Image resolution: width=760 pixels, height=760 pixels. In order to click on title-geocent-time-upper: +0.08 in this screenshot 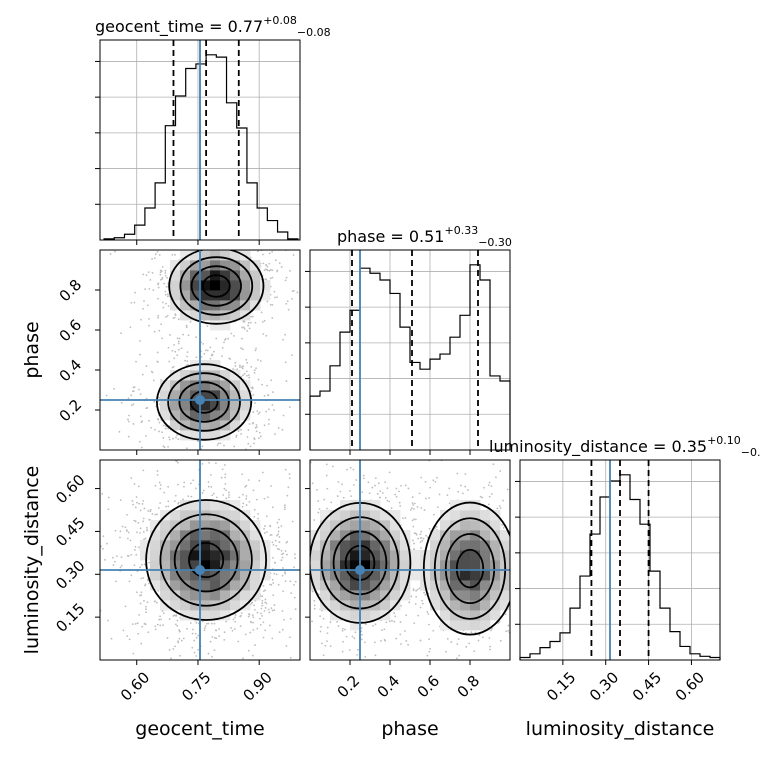, I will do `click(280, 20)`.